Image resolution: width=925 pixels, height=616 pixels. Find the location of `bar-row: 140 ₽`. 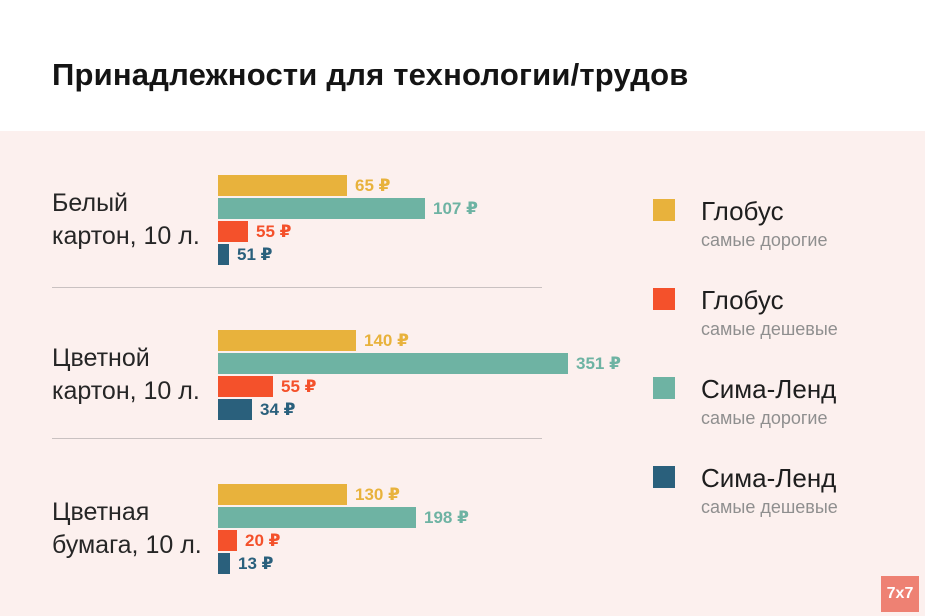

bar-row: 140 ₽ is located at coordinates (419, 340).